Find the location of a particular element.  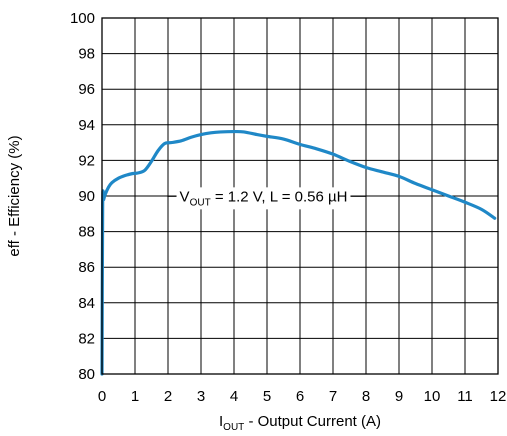

x-tick-label: 0 is located at coordinates (102, 396).